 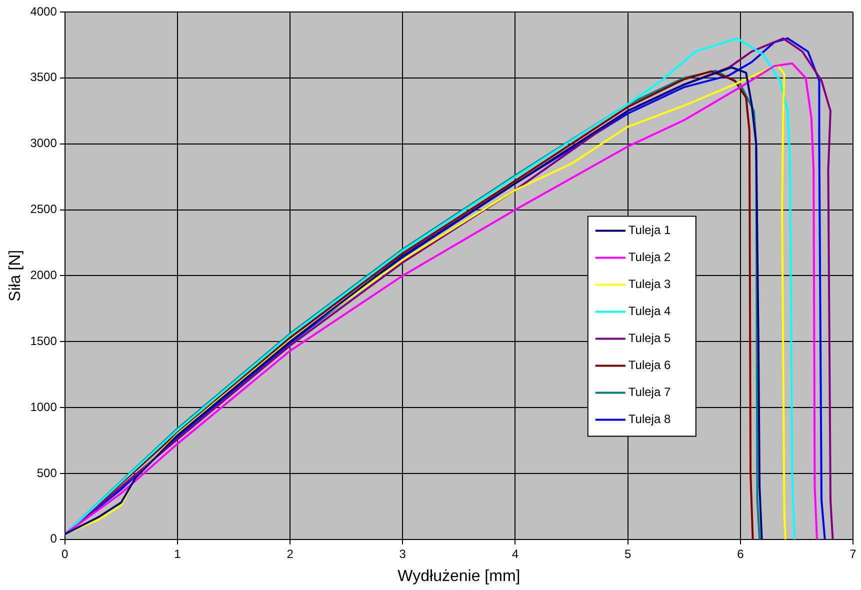 I want to click on y-tick-label: 3500, so click(x=44, y=77).